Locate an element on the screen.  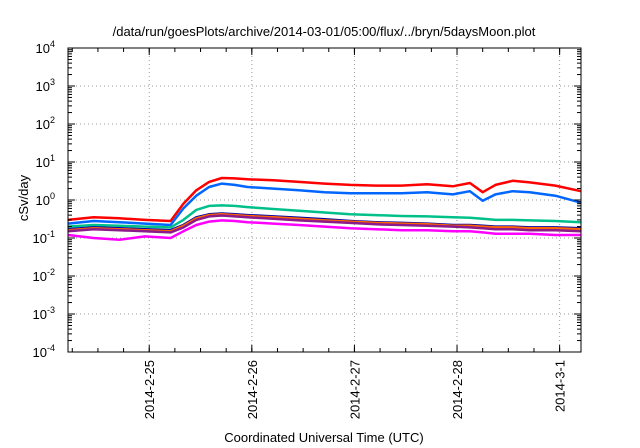
y-tick-label: 10¹ is located at coordinates (45, 161).